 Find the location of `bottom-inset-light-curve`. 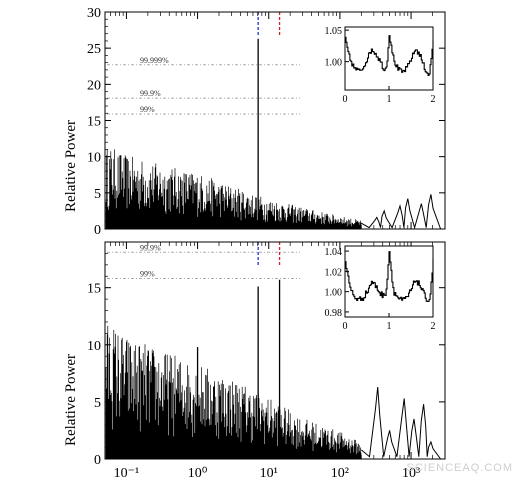

bottom-inset-light-curve is located at coordinates (389, 276).